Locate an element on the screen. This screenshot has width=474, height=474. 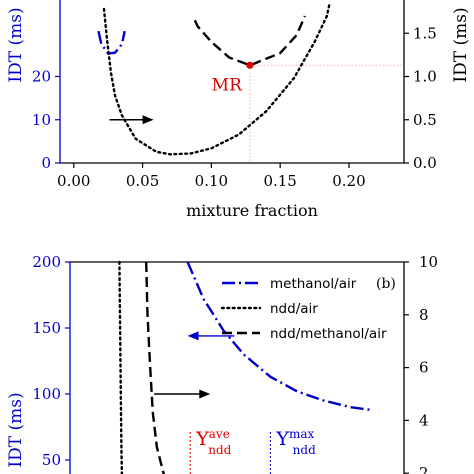
y-right-tick-label-a: 0.0 is located at coordinates (425, 163).